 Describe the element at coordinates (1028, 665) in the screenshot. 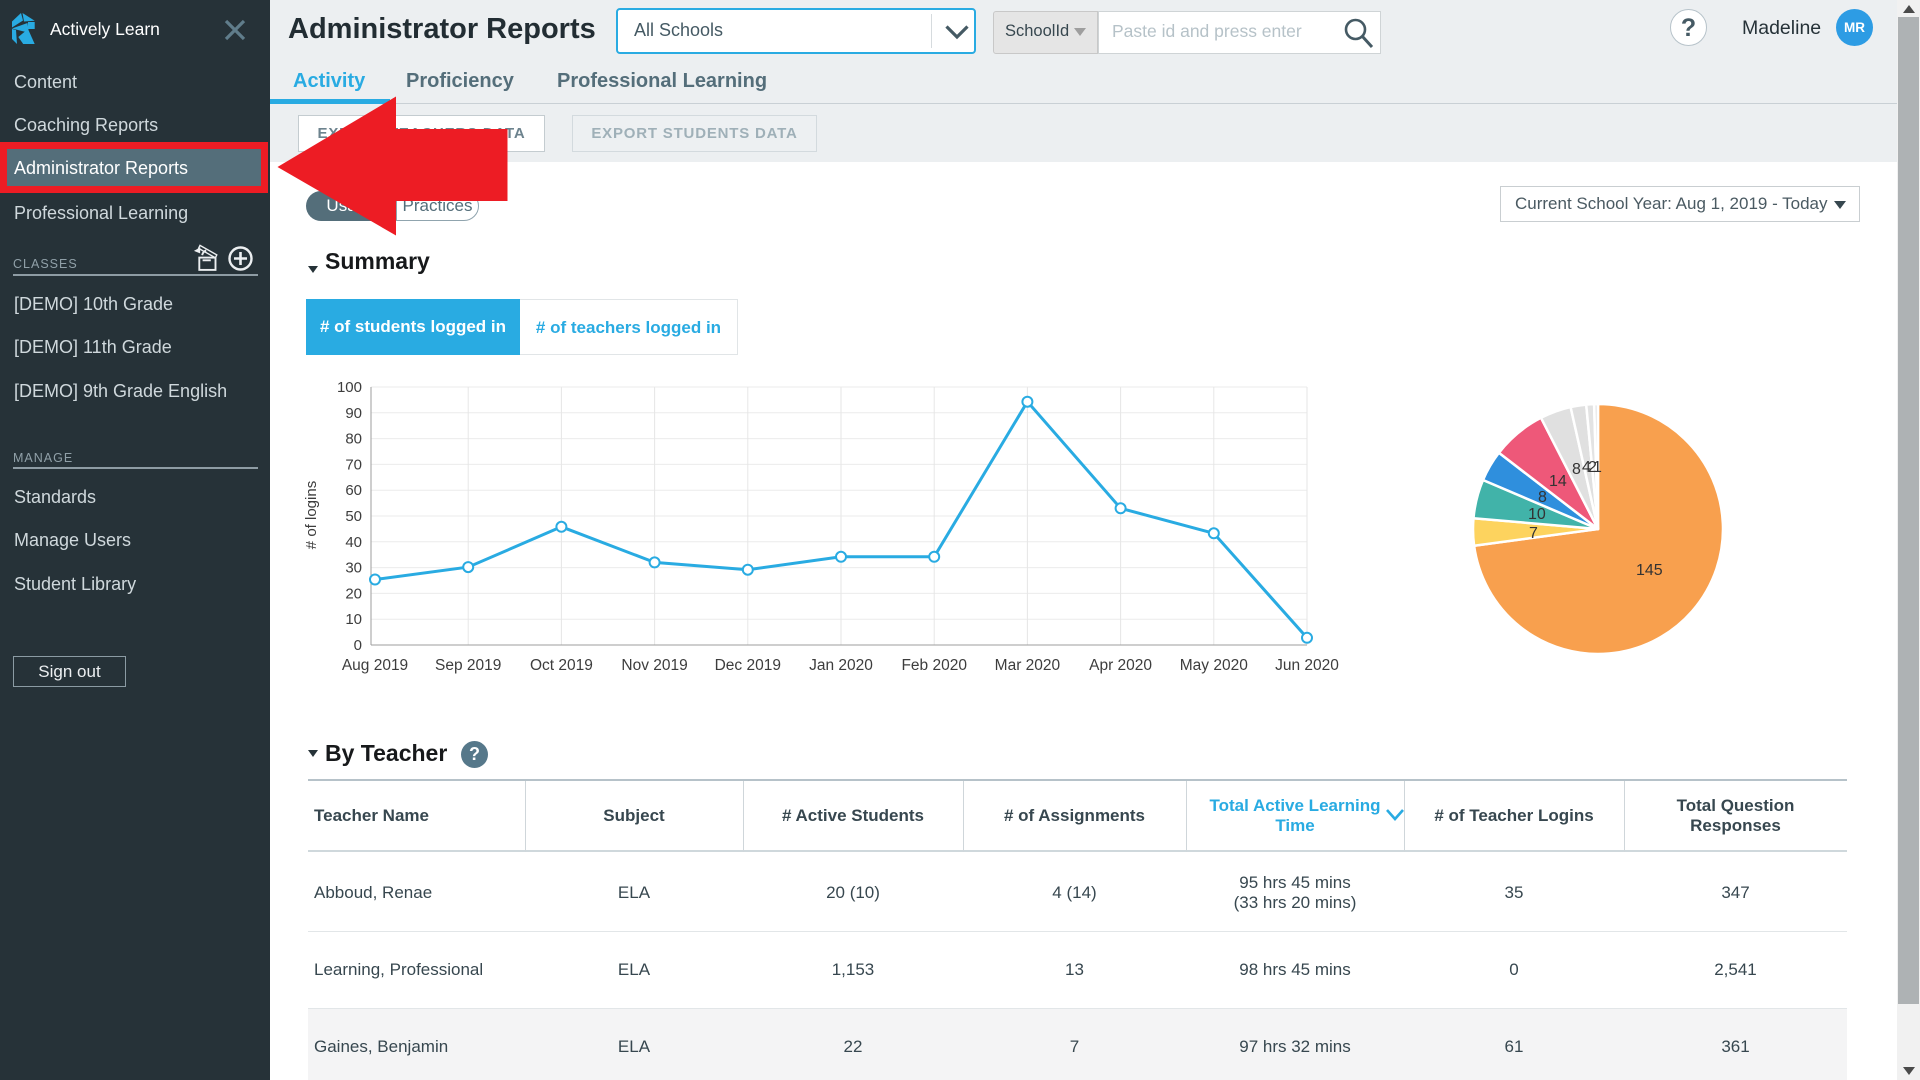

I see `svg-text: Mar 2020` at that location.